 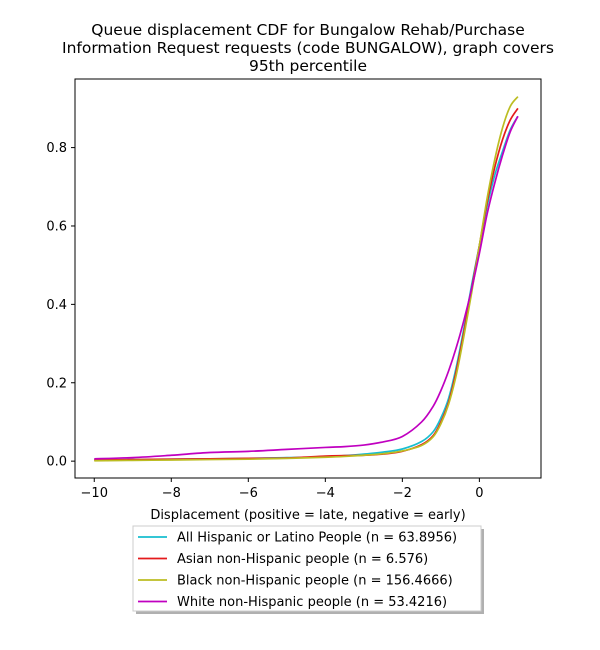 I want to click on x-tick-label: −8, so click(x=171, y=493).